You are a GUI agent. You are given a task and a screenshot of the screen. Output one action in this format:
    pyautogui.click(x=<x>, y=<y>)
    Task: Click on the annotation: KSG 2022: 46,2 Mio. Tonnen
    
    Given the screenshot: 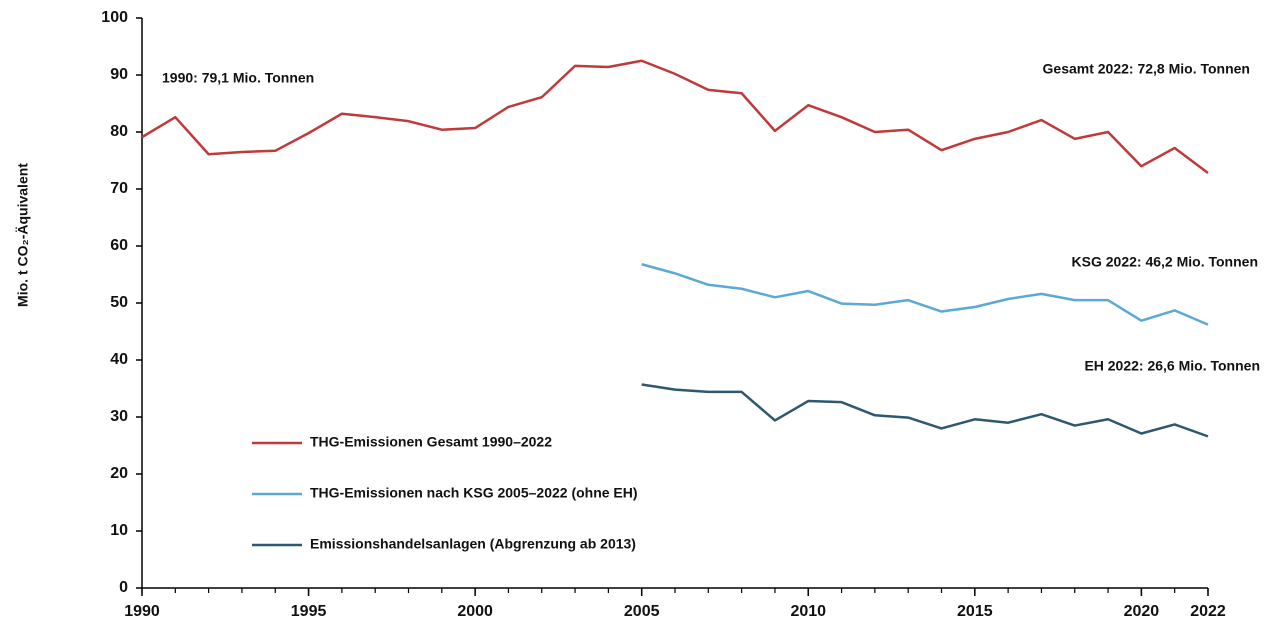 What is the action you would take?
    pyautogui.click(x=1165, y=262)
    